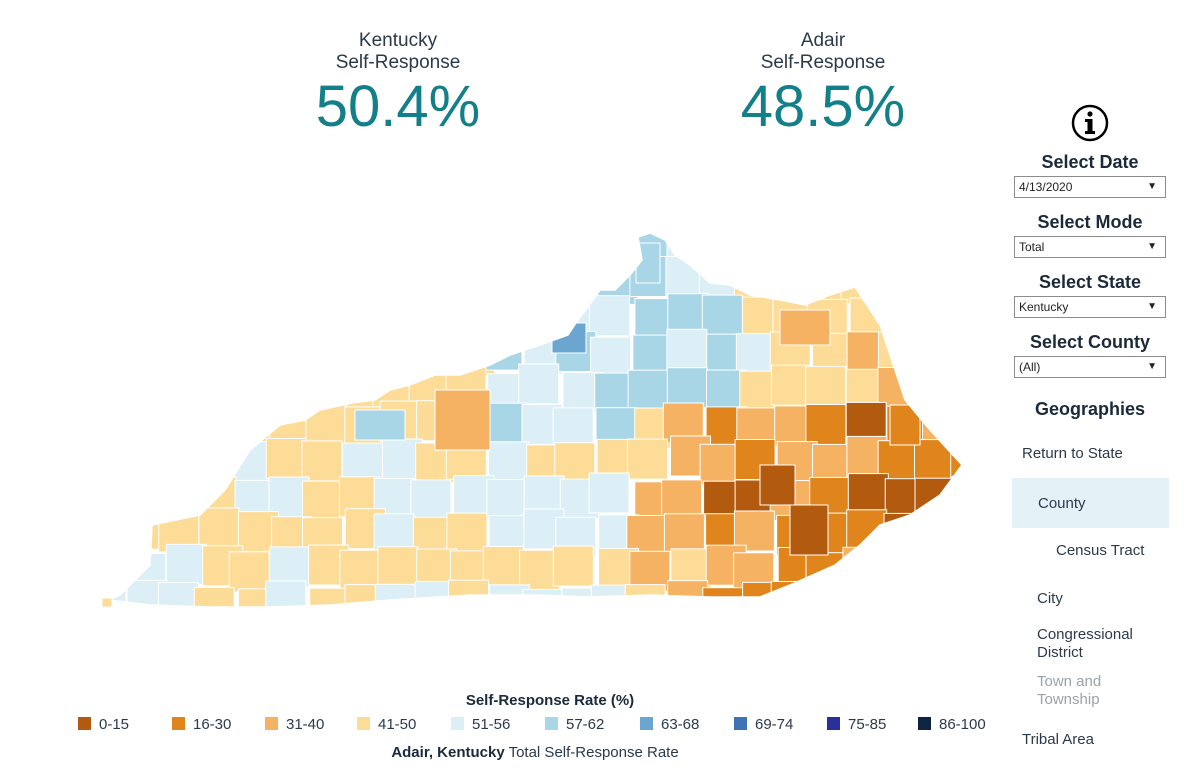 The image size is (1200, 772). I want to click on legend-item: 57-62, so click(574, 724).